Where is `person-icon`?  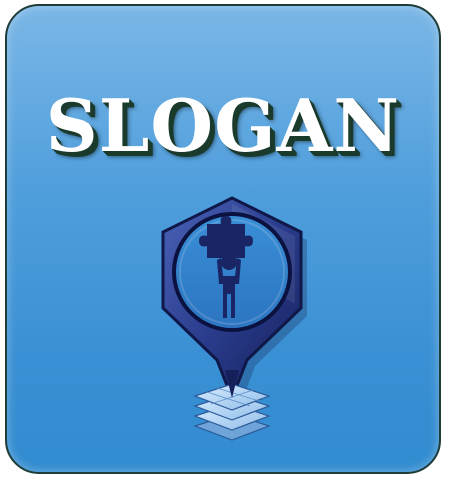 person-icon is located at coordinates (229, 286).